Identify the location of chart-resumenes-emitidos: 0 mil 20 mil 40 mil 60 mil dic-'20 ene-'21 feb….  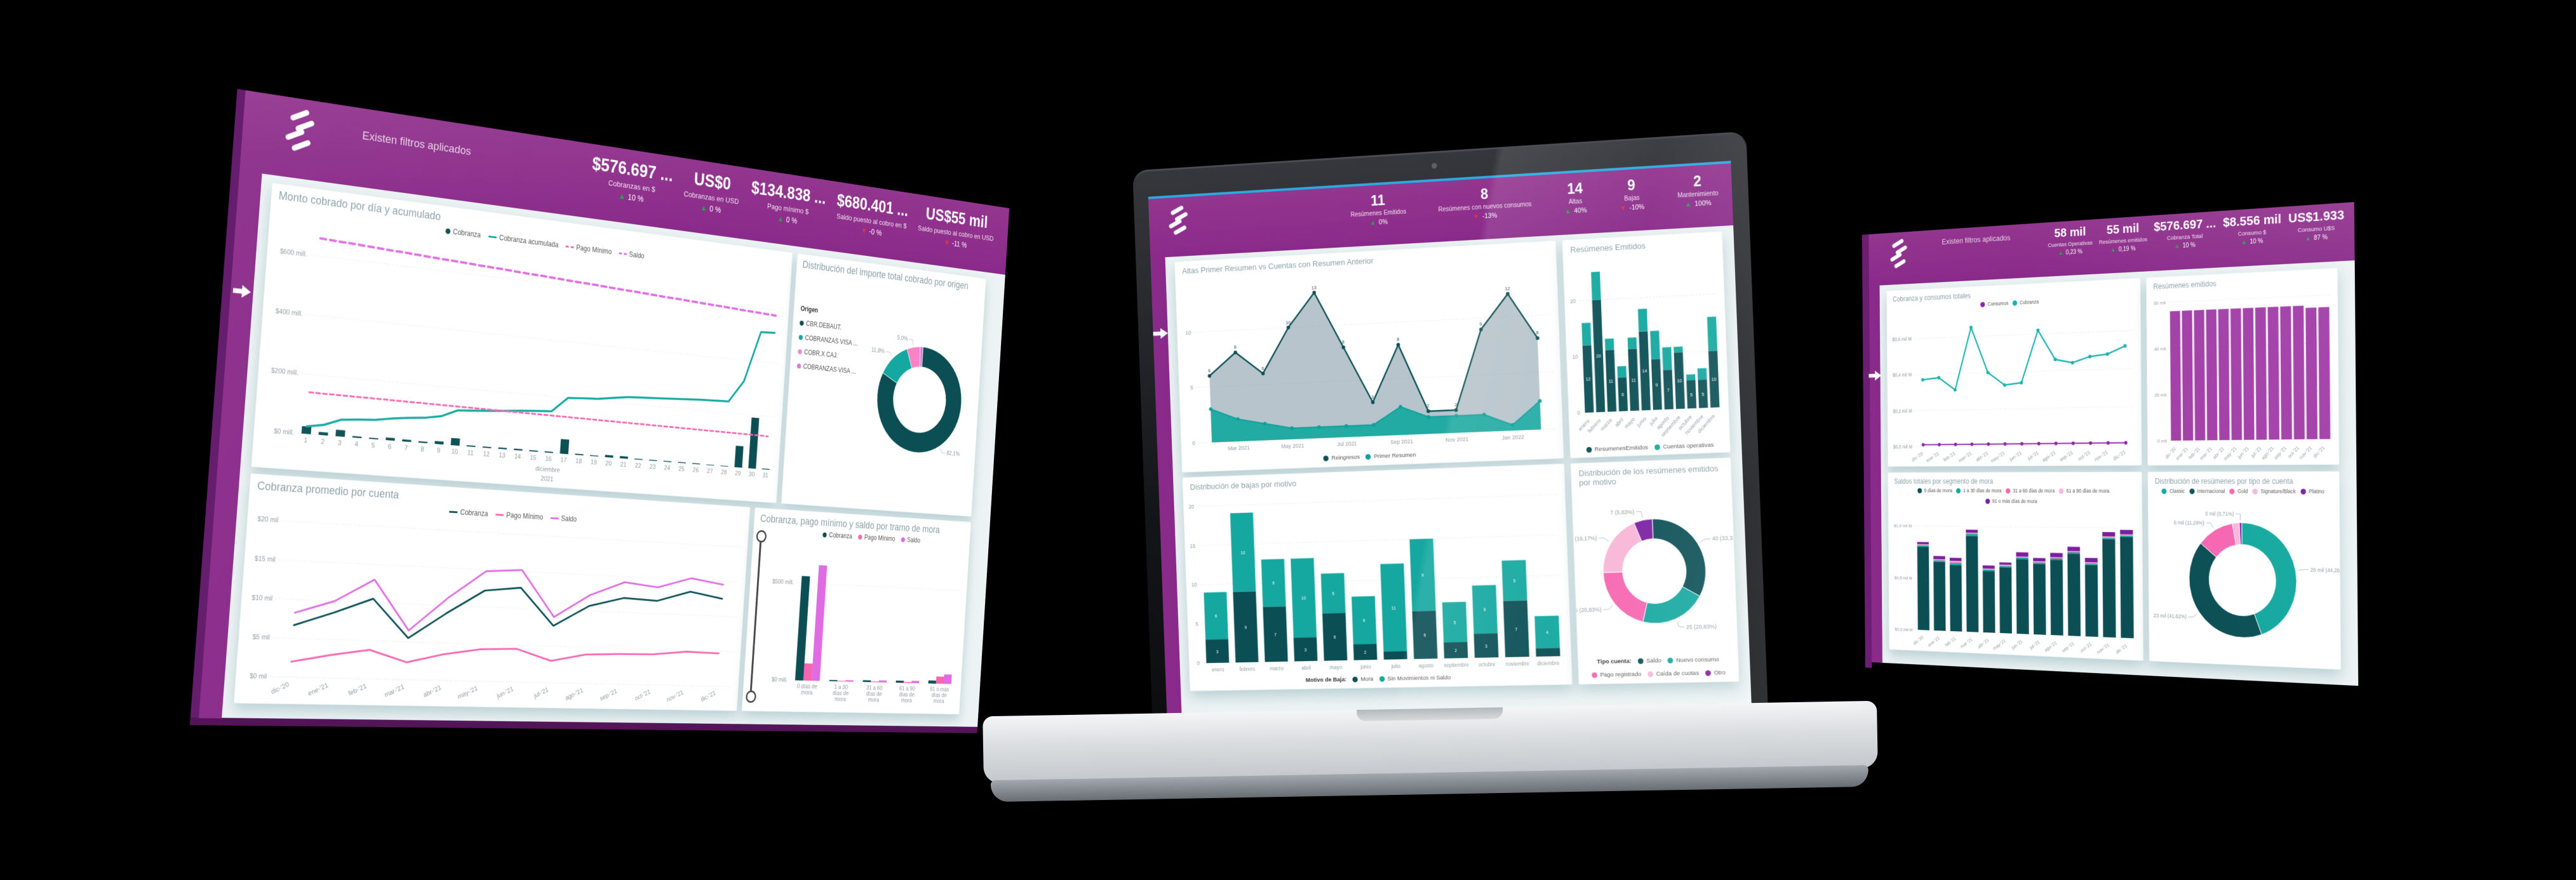
(2242, 374).